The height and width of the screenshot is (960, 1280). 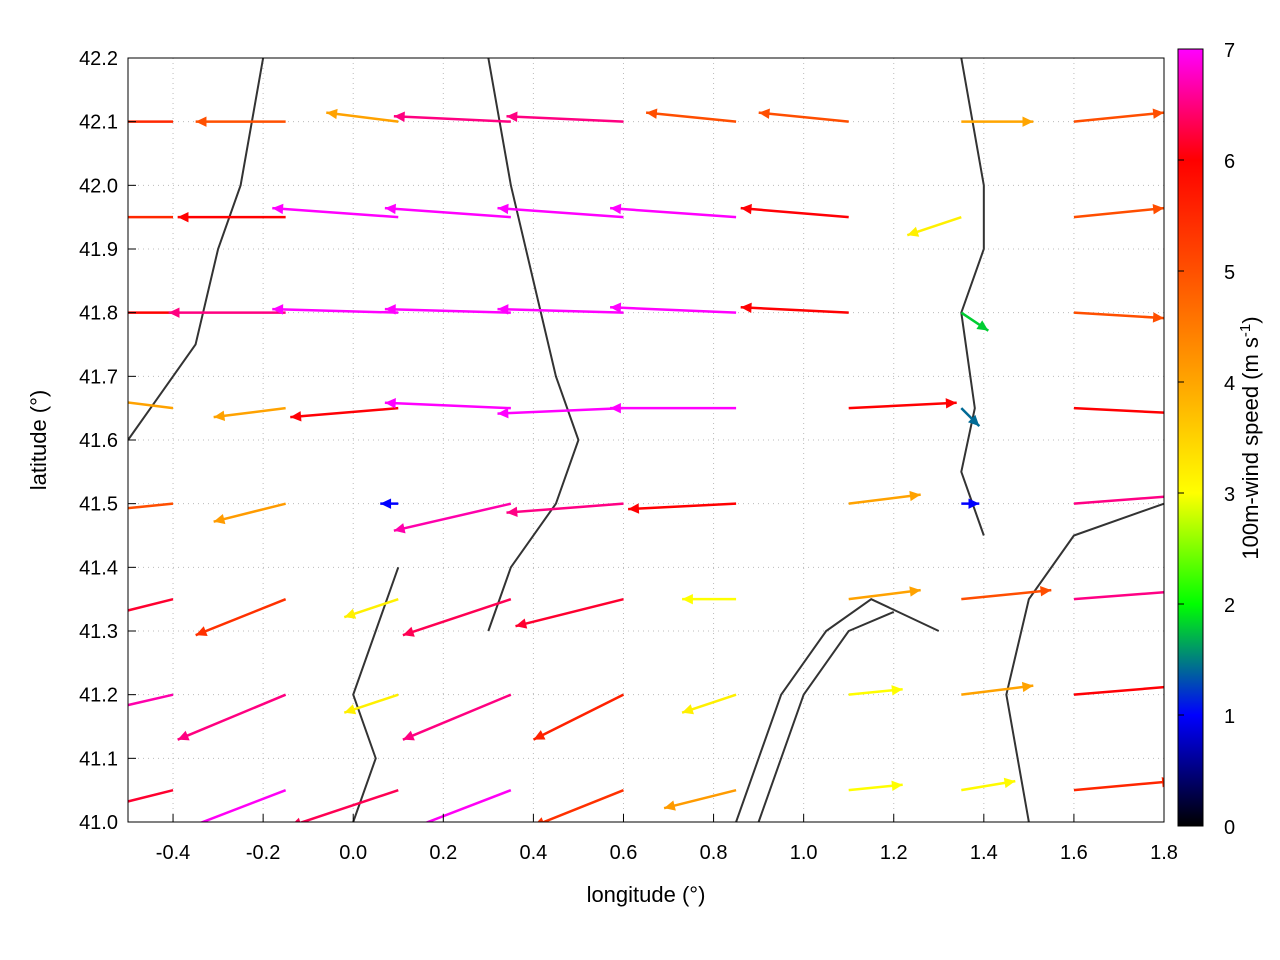 What do you see at coordinates (98, 632) in the screenshot?
I see `y-tick-label: 41.3` at bounding box center [98, 632].